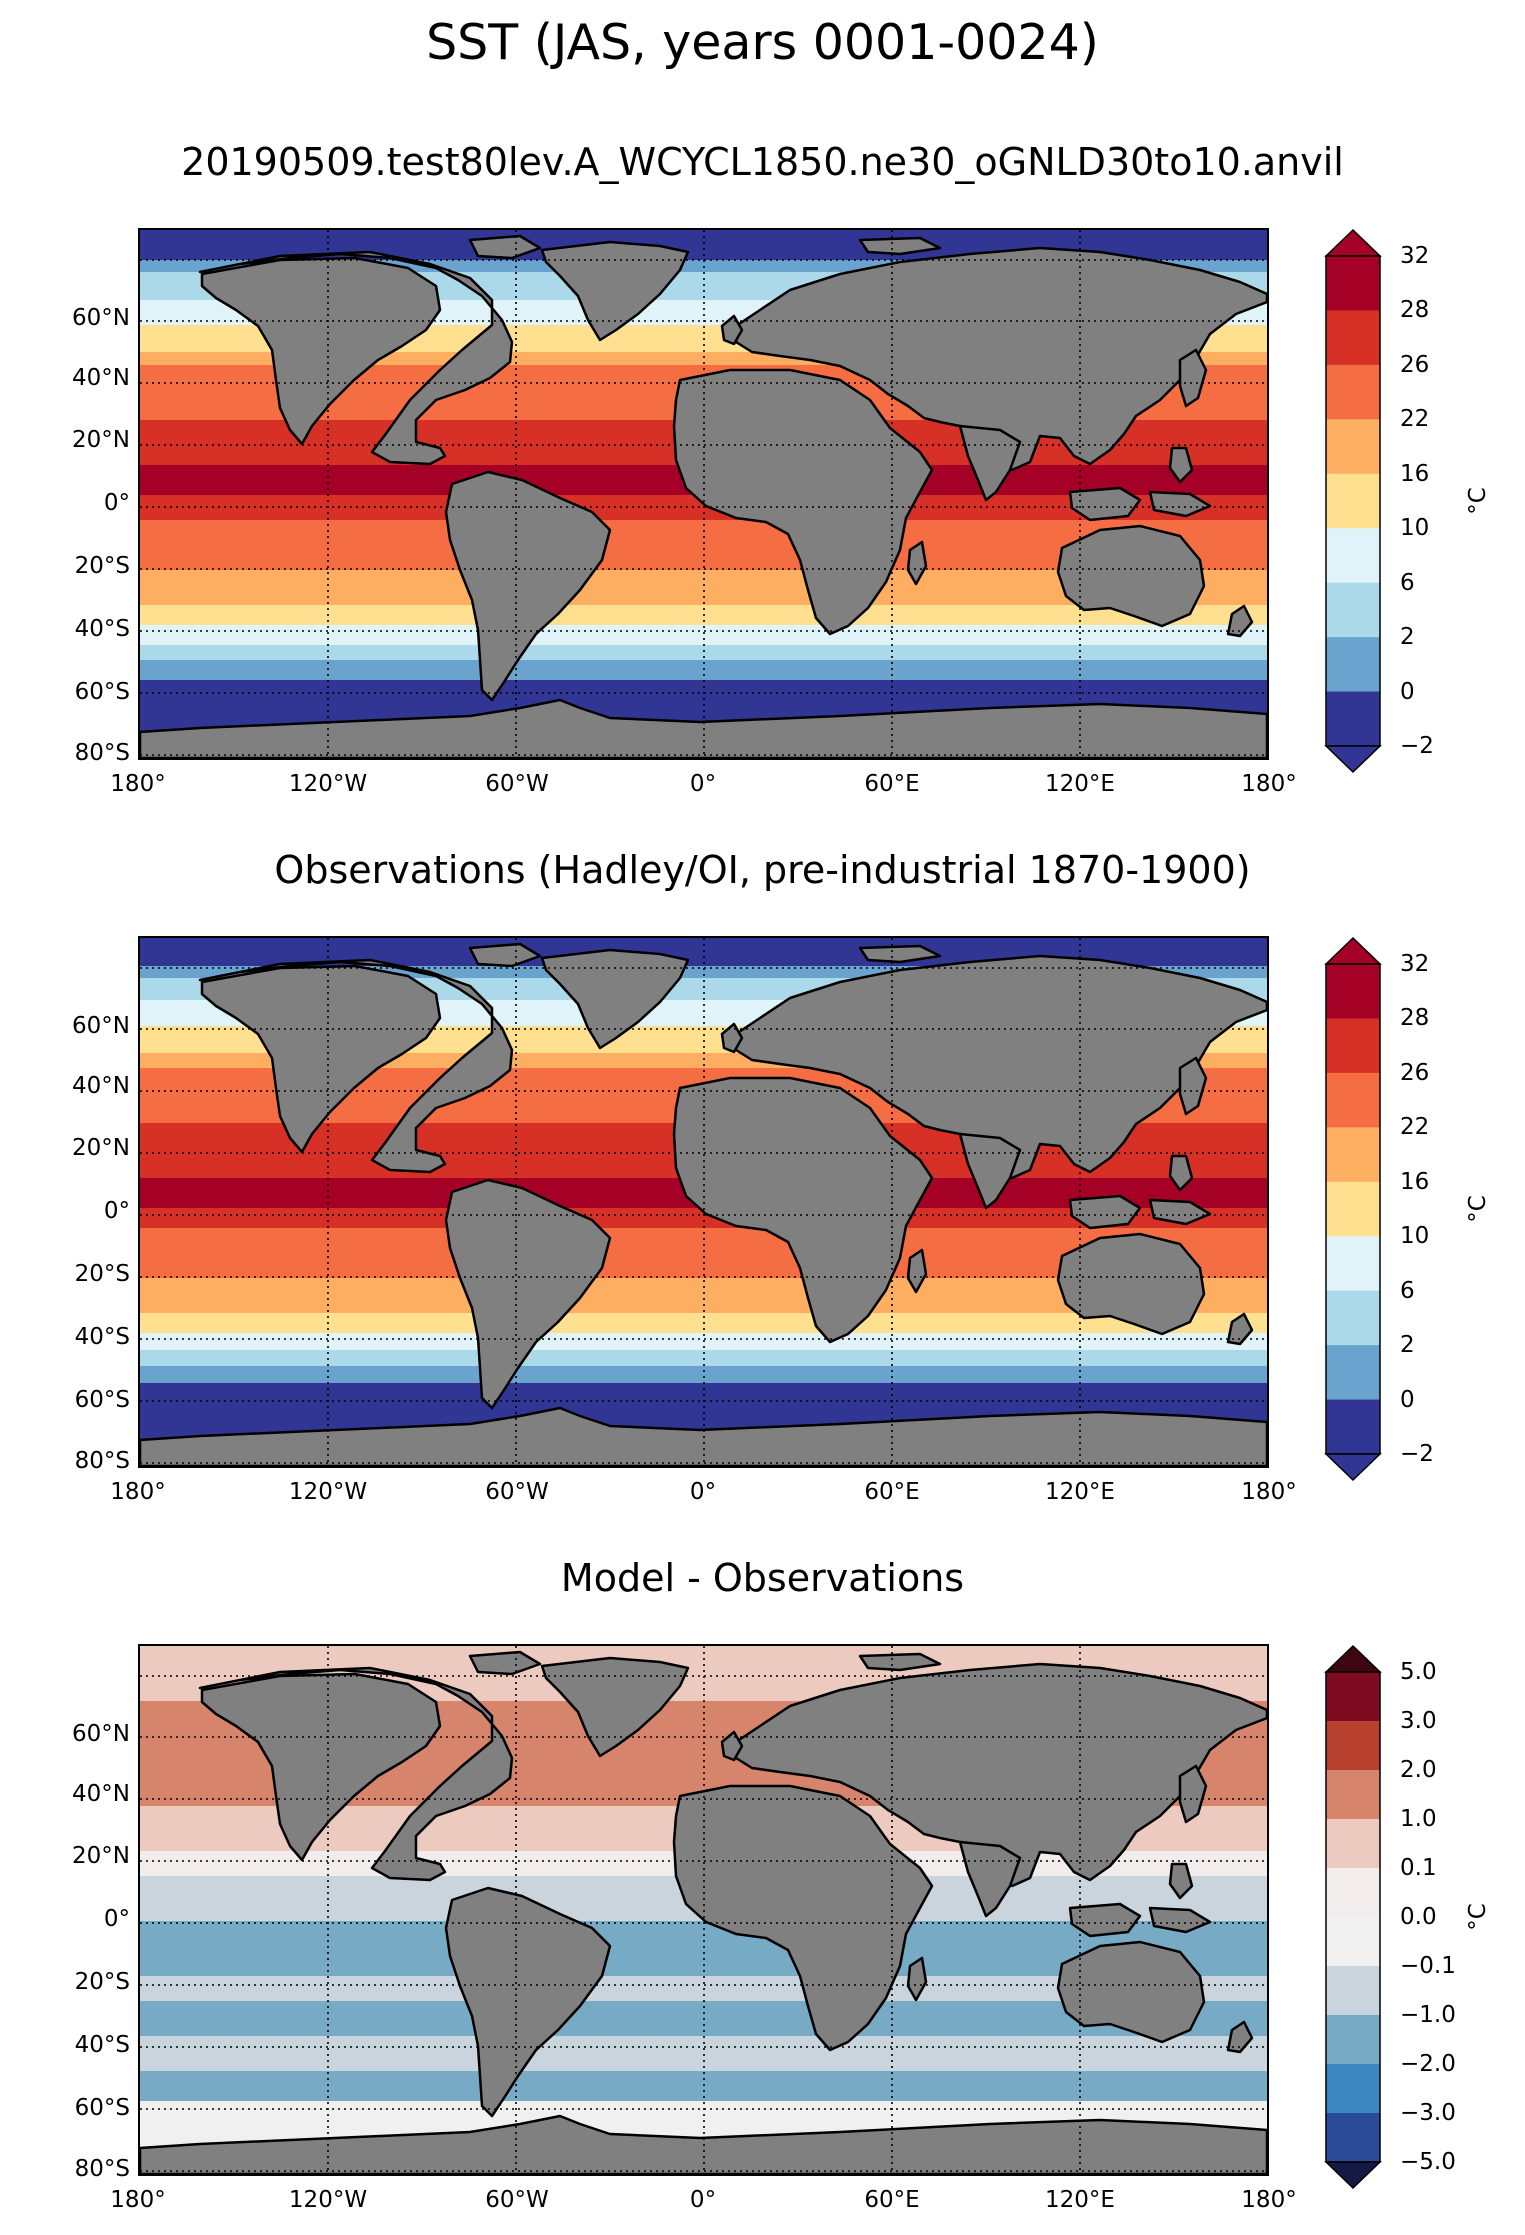  Describe the element at coordinates (1428, 2162) in the screenshot. I see `colorbar-tick-label: −5.0` at that location.